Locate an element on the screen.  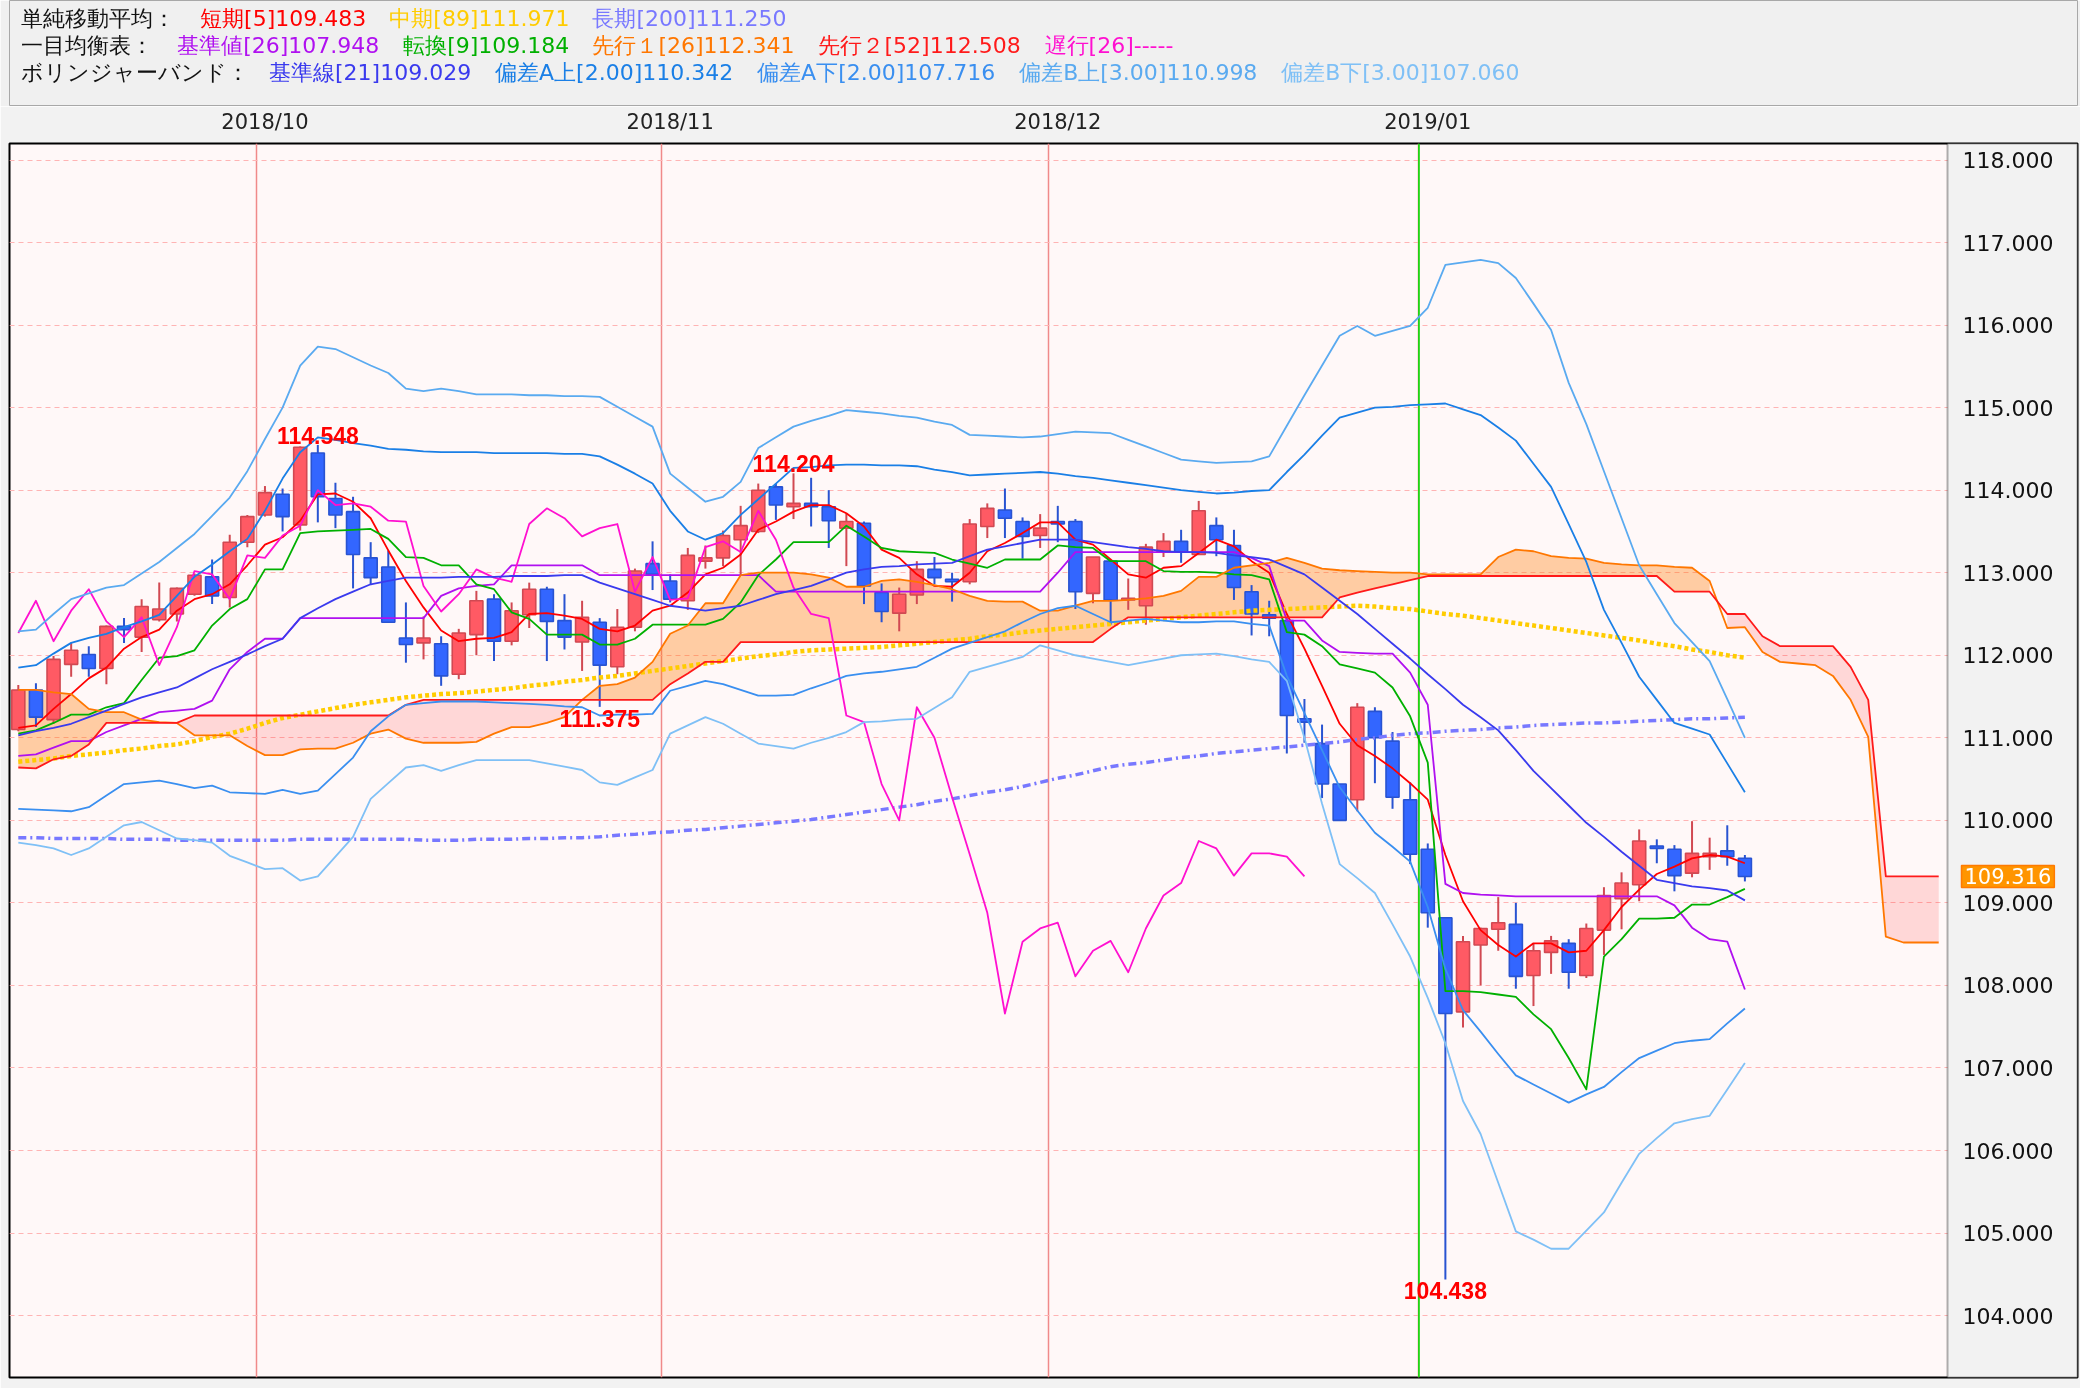
y-tick-label: 111.000 is located at coordinates (2008, 738).